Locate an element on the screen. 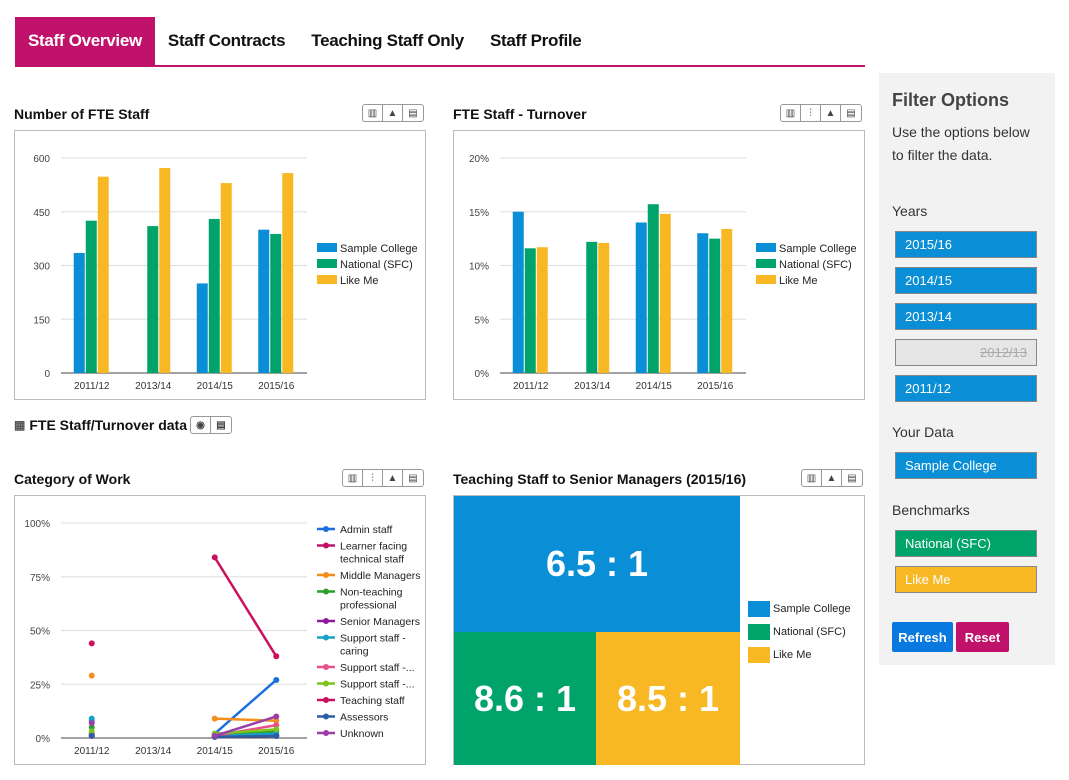 This screenshot has height=780, width=1069. year-option: 2012/13 is located at coordinates (966, 352).